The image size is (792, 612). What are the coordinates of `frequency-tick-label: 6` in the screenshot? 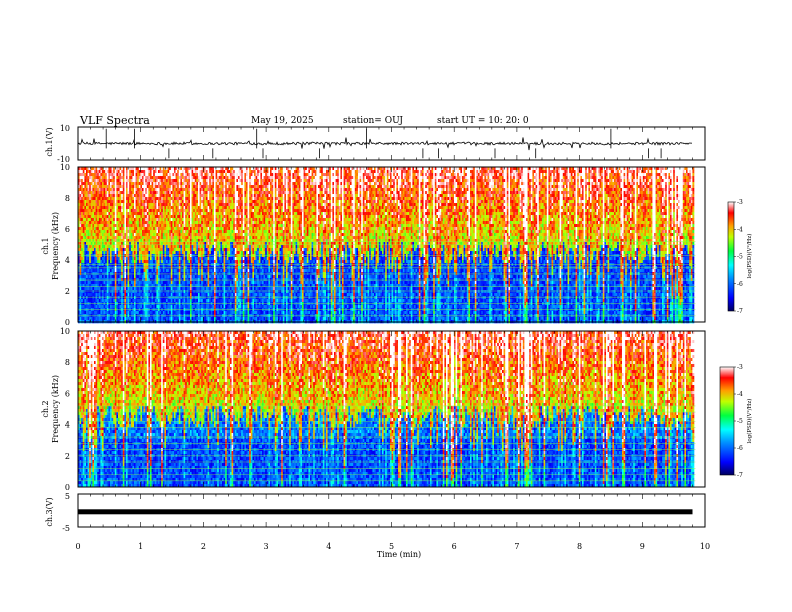 It's located at (67, 229).